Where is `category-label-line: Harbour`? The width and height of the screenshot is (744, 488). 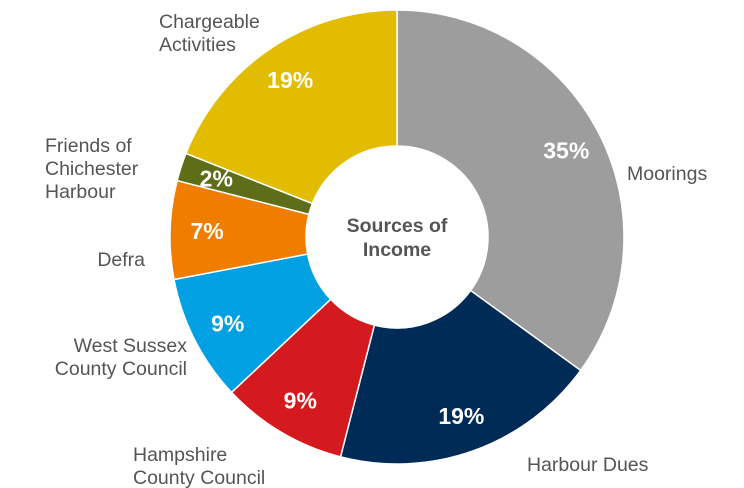 category-label-line: Harbour is located at coordinates (80, 192).